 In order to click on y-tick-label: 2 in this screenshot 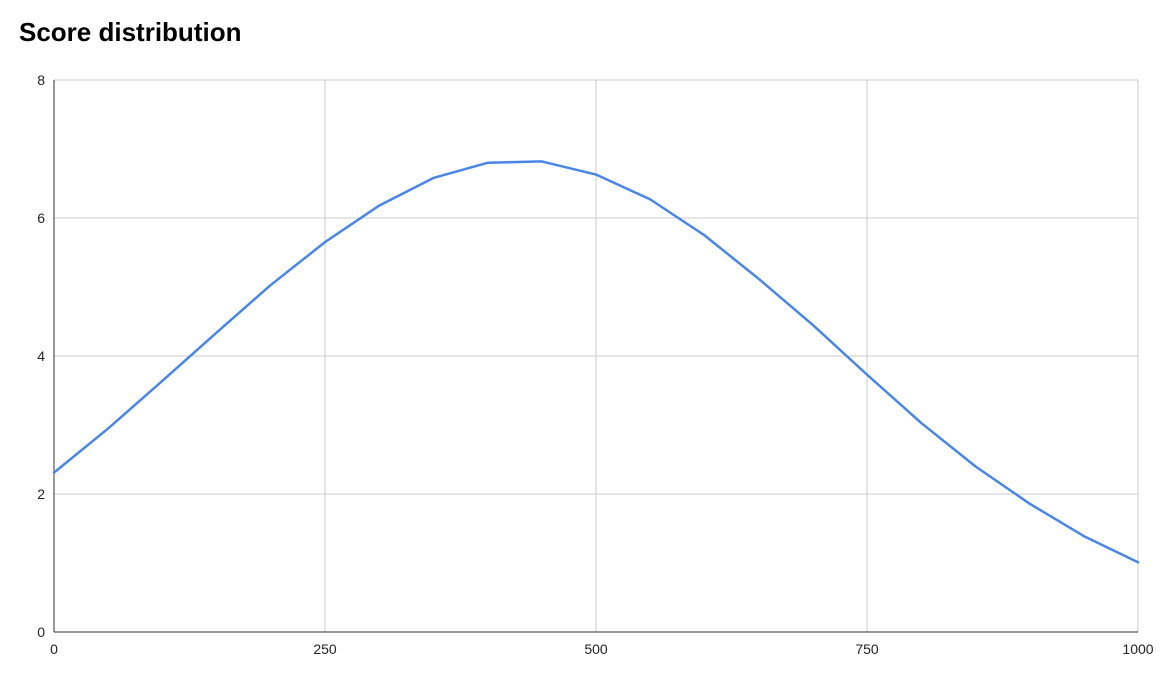, I will do `click(41, 494)`.